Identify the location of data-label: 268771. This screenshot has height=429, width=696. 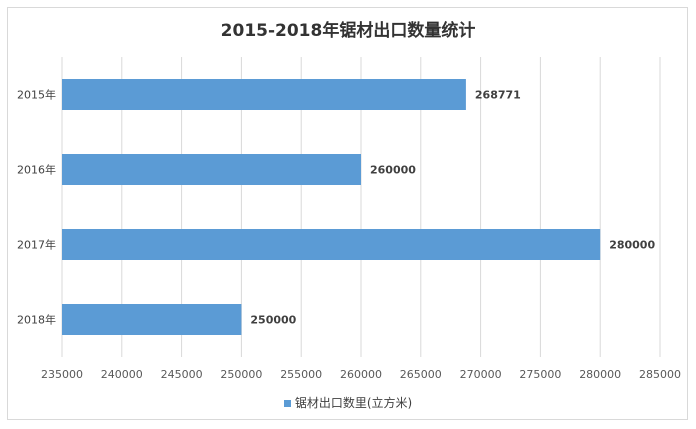
(498, 95).